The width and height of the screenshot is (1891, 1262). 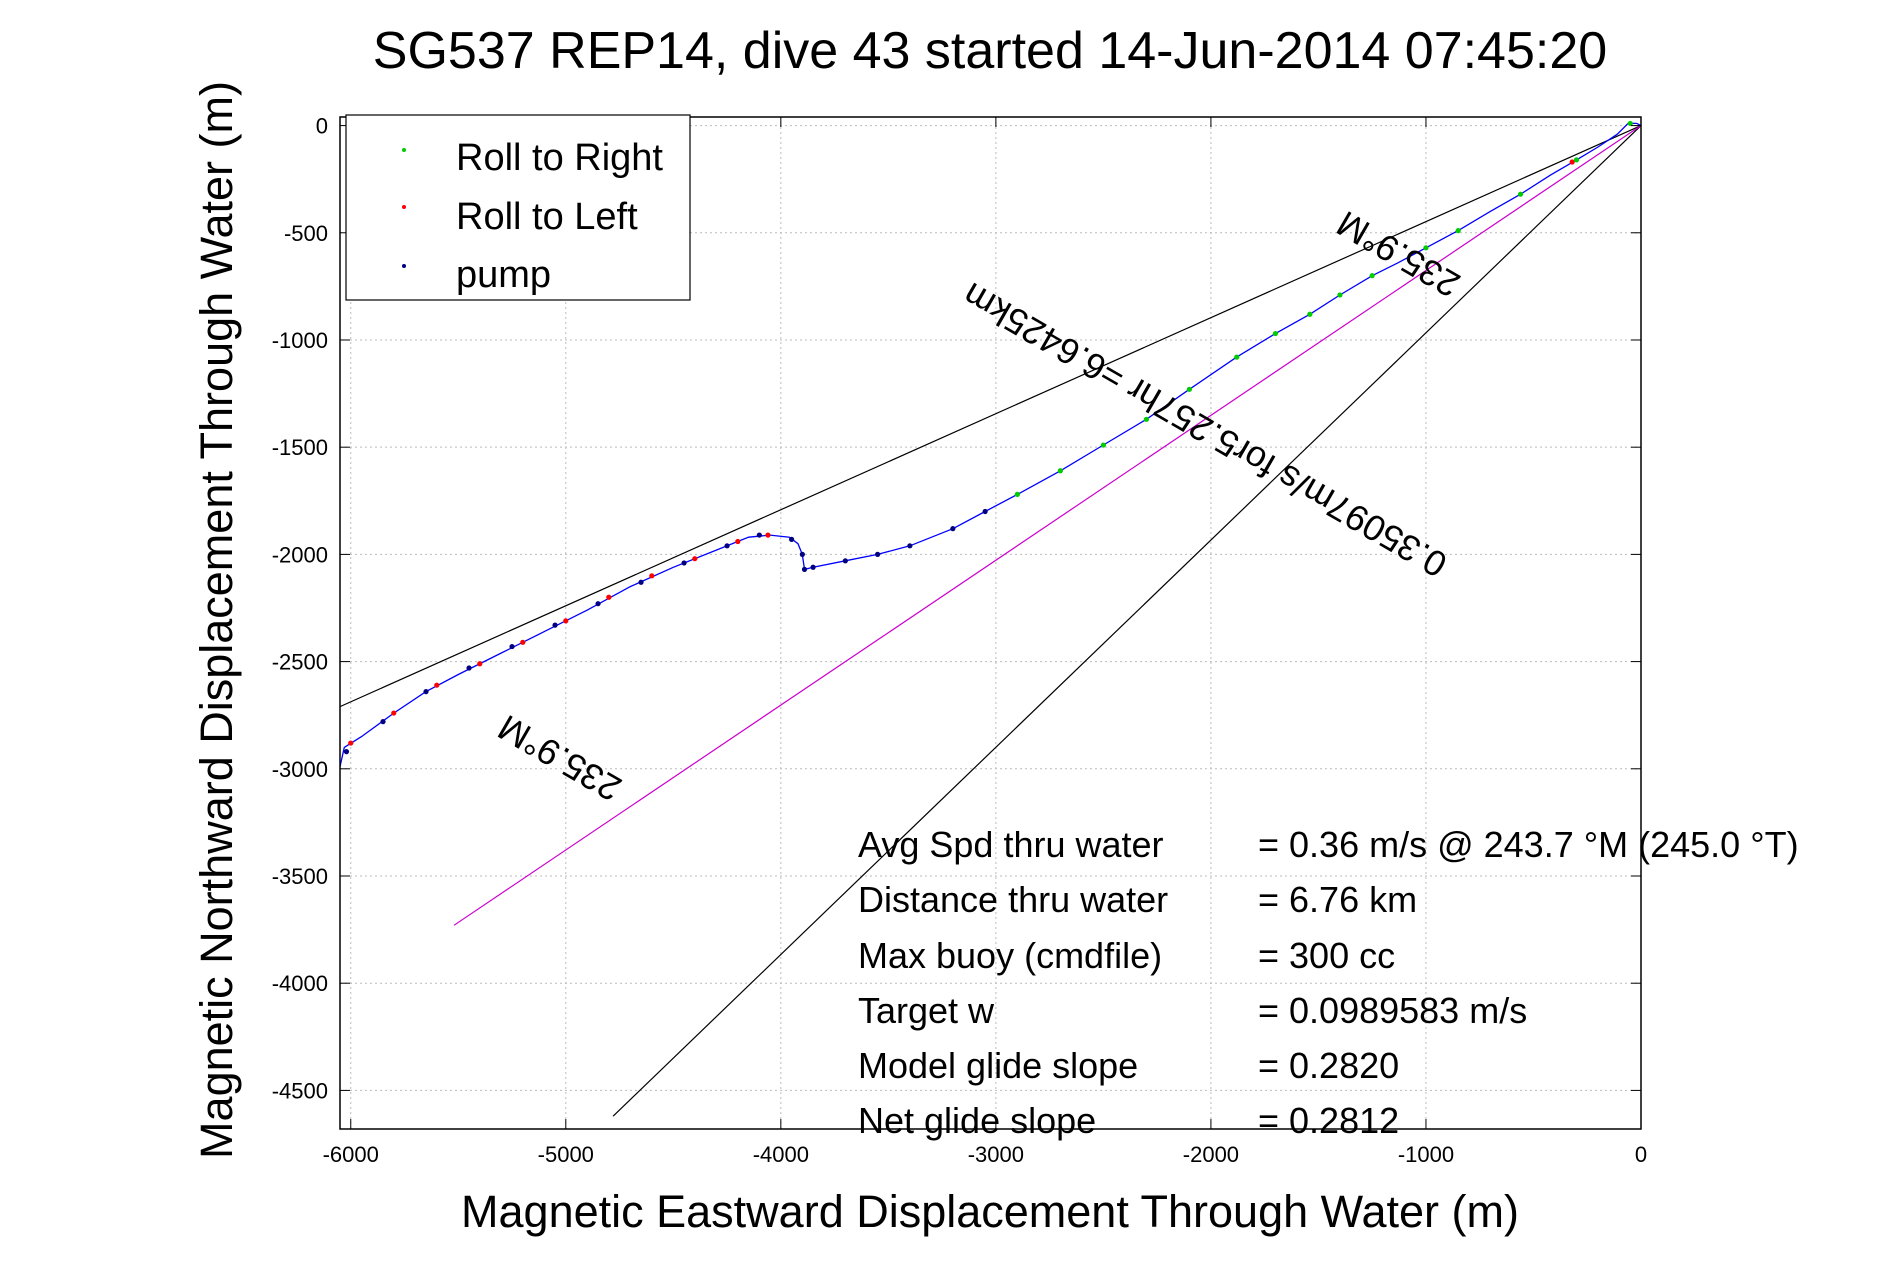 I want to click on stat-label-max-buoy: Max buoy (cmdfile), so click(x=1010, y=955).